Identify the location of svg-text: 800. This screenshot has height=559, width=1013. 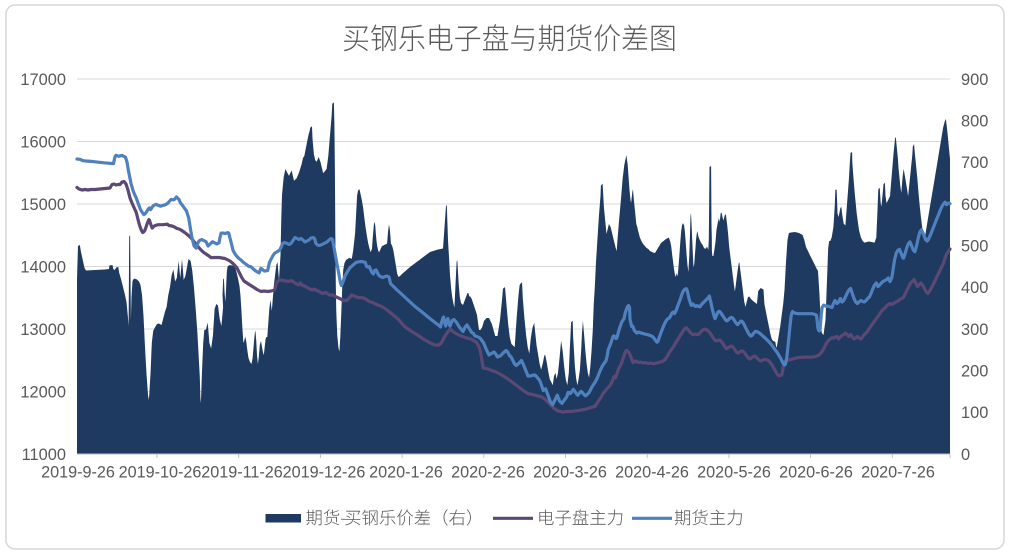
(974, 122).